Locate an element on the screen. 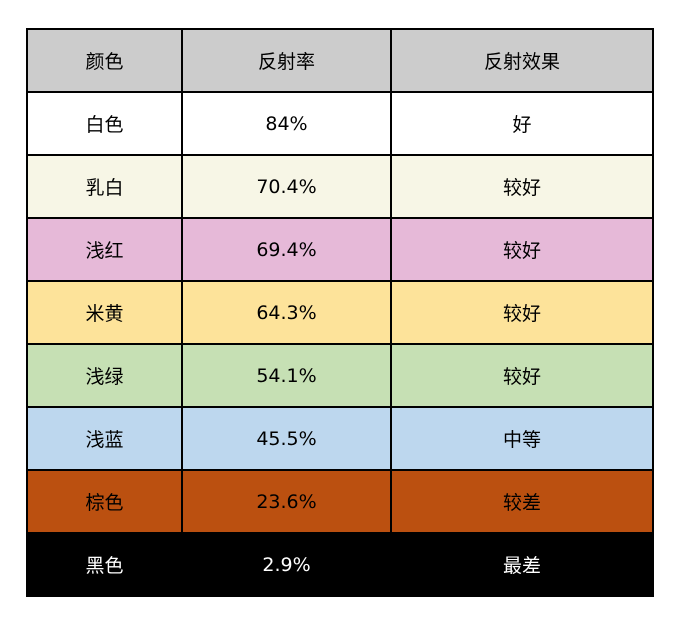  cell-color: 浅红 is located at coordinates (104, 249).